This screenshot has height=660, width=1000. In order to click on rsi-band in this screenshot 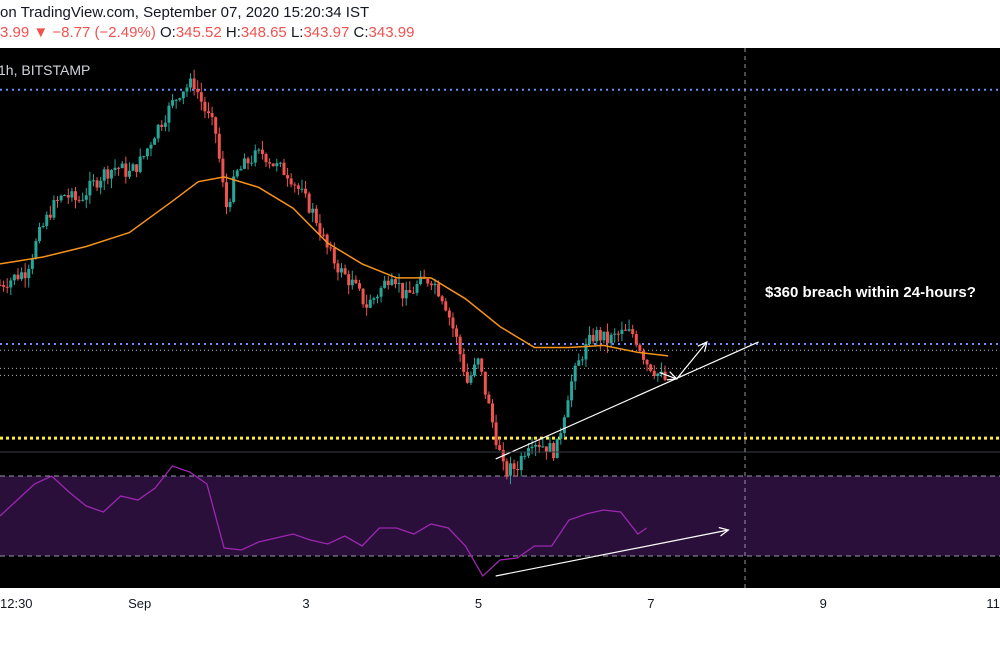, I will do `click(500, 516)`.